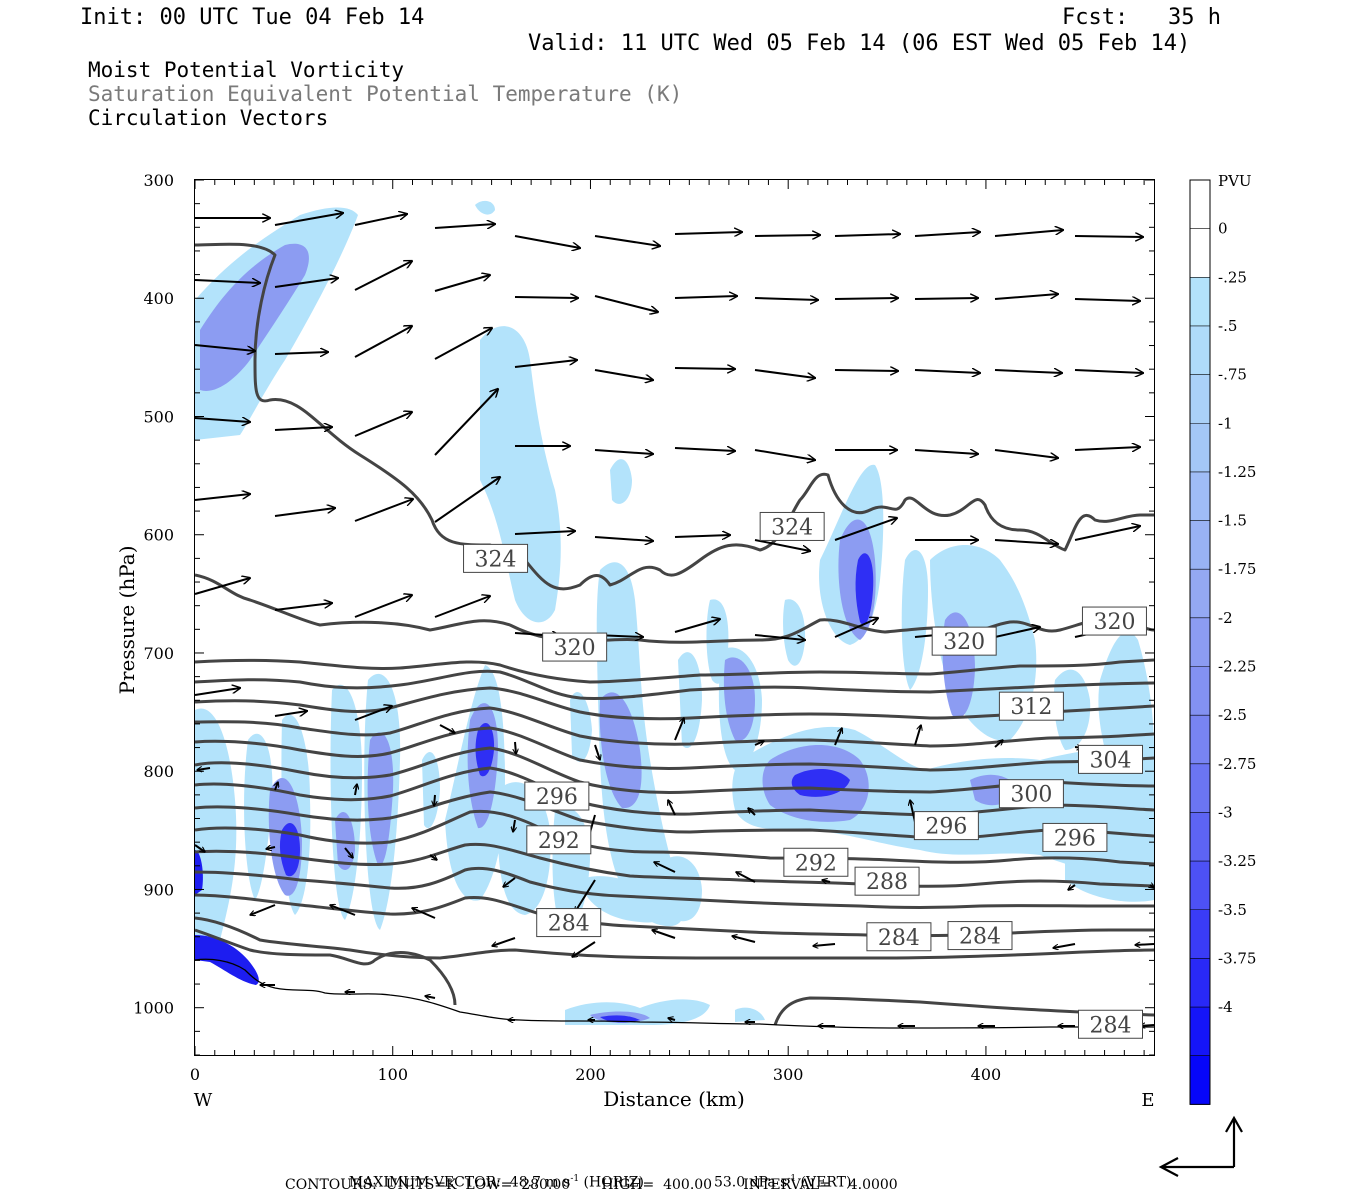 This screenshot has width=1350, height=1200. I want to click on y-tick-label: 500, so click(158, 416).